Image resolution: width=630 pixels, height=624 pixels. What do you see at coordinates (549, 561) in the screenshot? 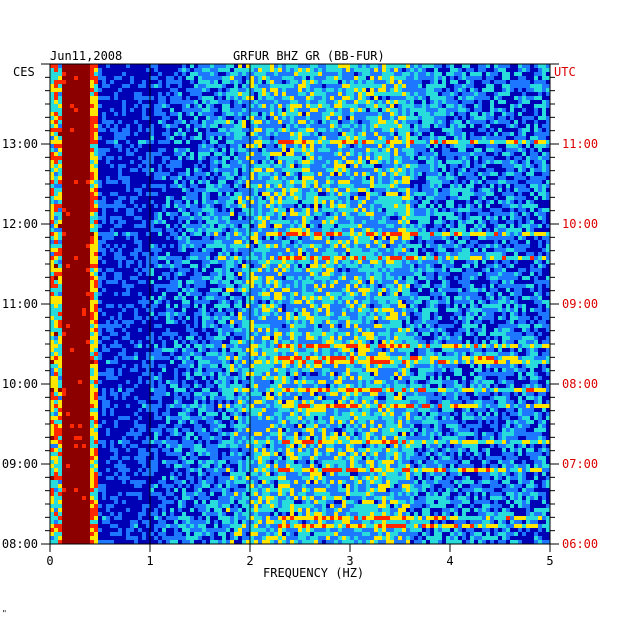
I see `x-tick-label: 5` at bounding box center [549, 561].